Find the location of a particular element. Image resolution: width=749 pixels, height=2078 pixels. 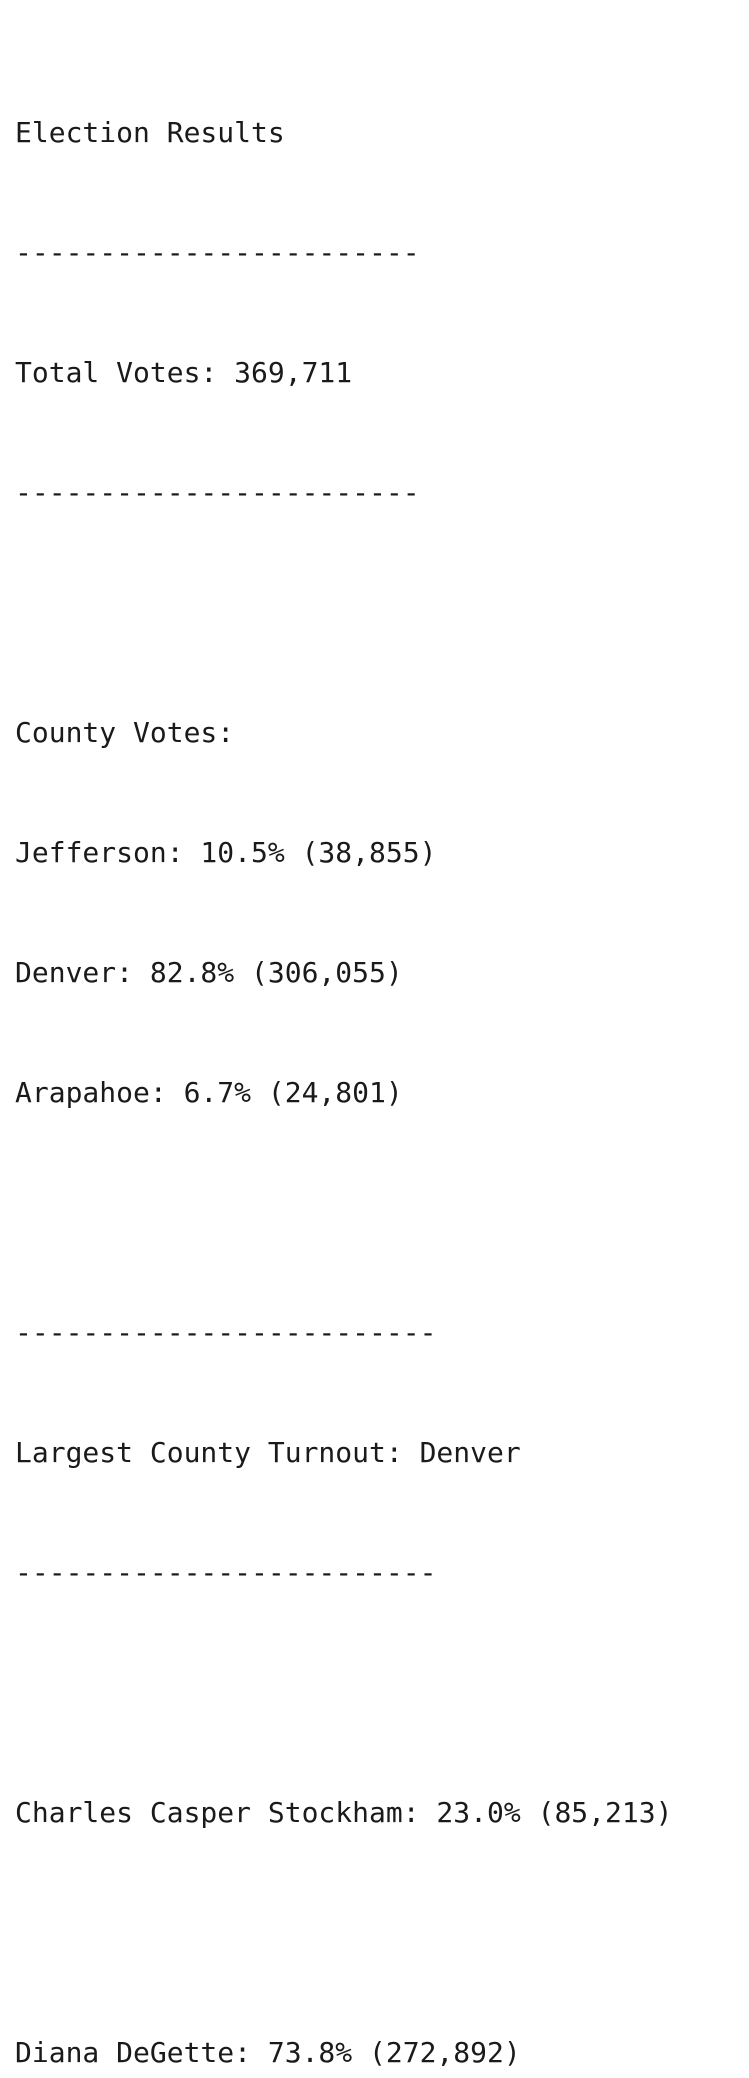

candidate-line-stockham: Charles Casper Stockham: 23.0% (85,213) is located at coordinates (344, 1812).